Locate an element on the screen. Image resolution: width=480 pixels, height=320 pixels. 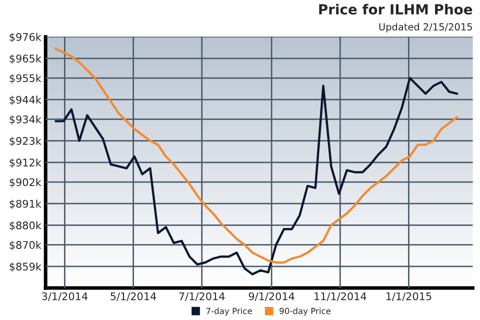
x-tick-label: 1/1/2015 is located at coordinates (409, 297).